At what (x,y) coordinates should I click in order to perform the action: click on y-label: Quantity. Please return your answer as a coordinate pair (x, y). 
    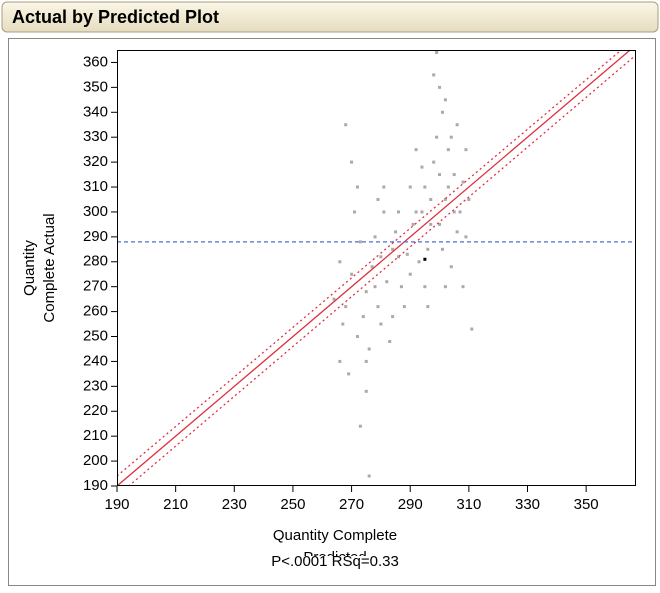
    Looking at the image, I should click on (29, 268).